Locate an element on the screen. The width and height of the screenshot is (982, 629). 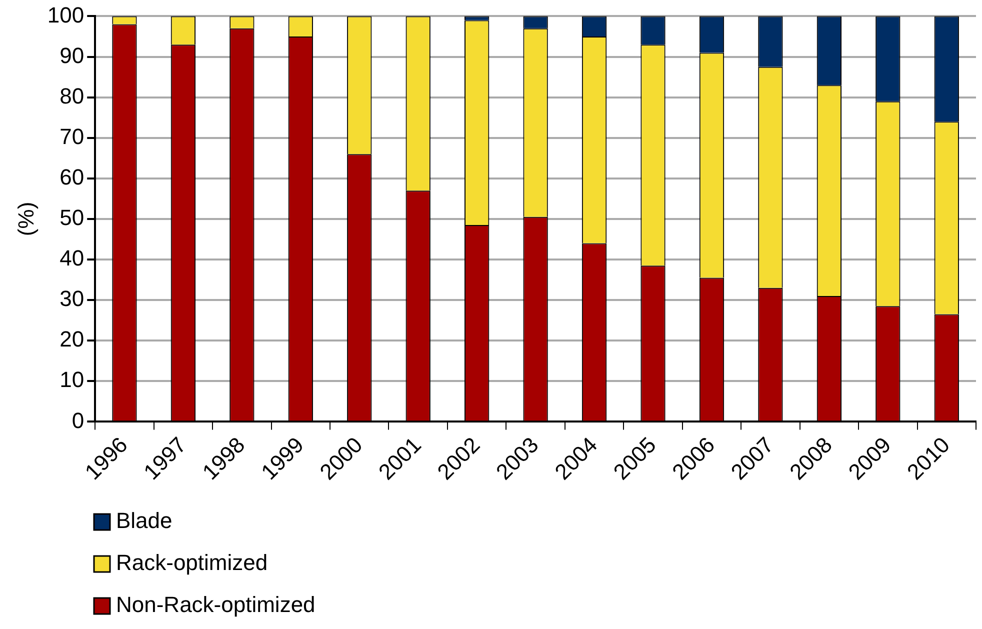
y-axis-title: (%) is located at coordinates (25, 219).